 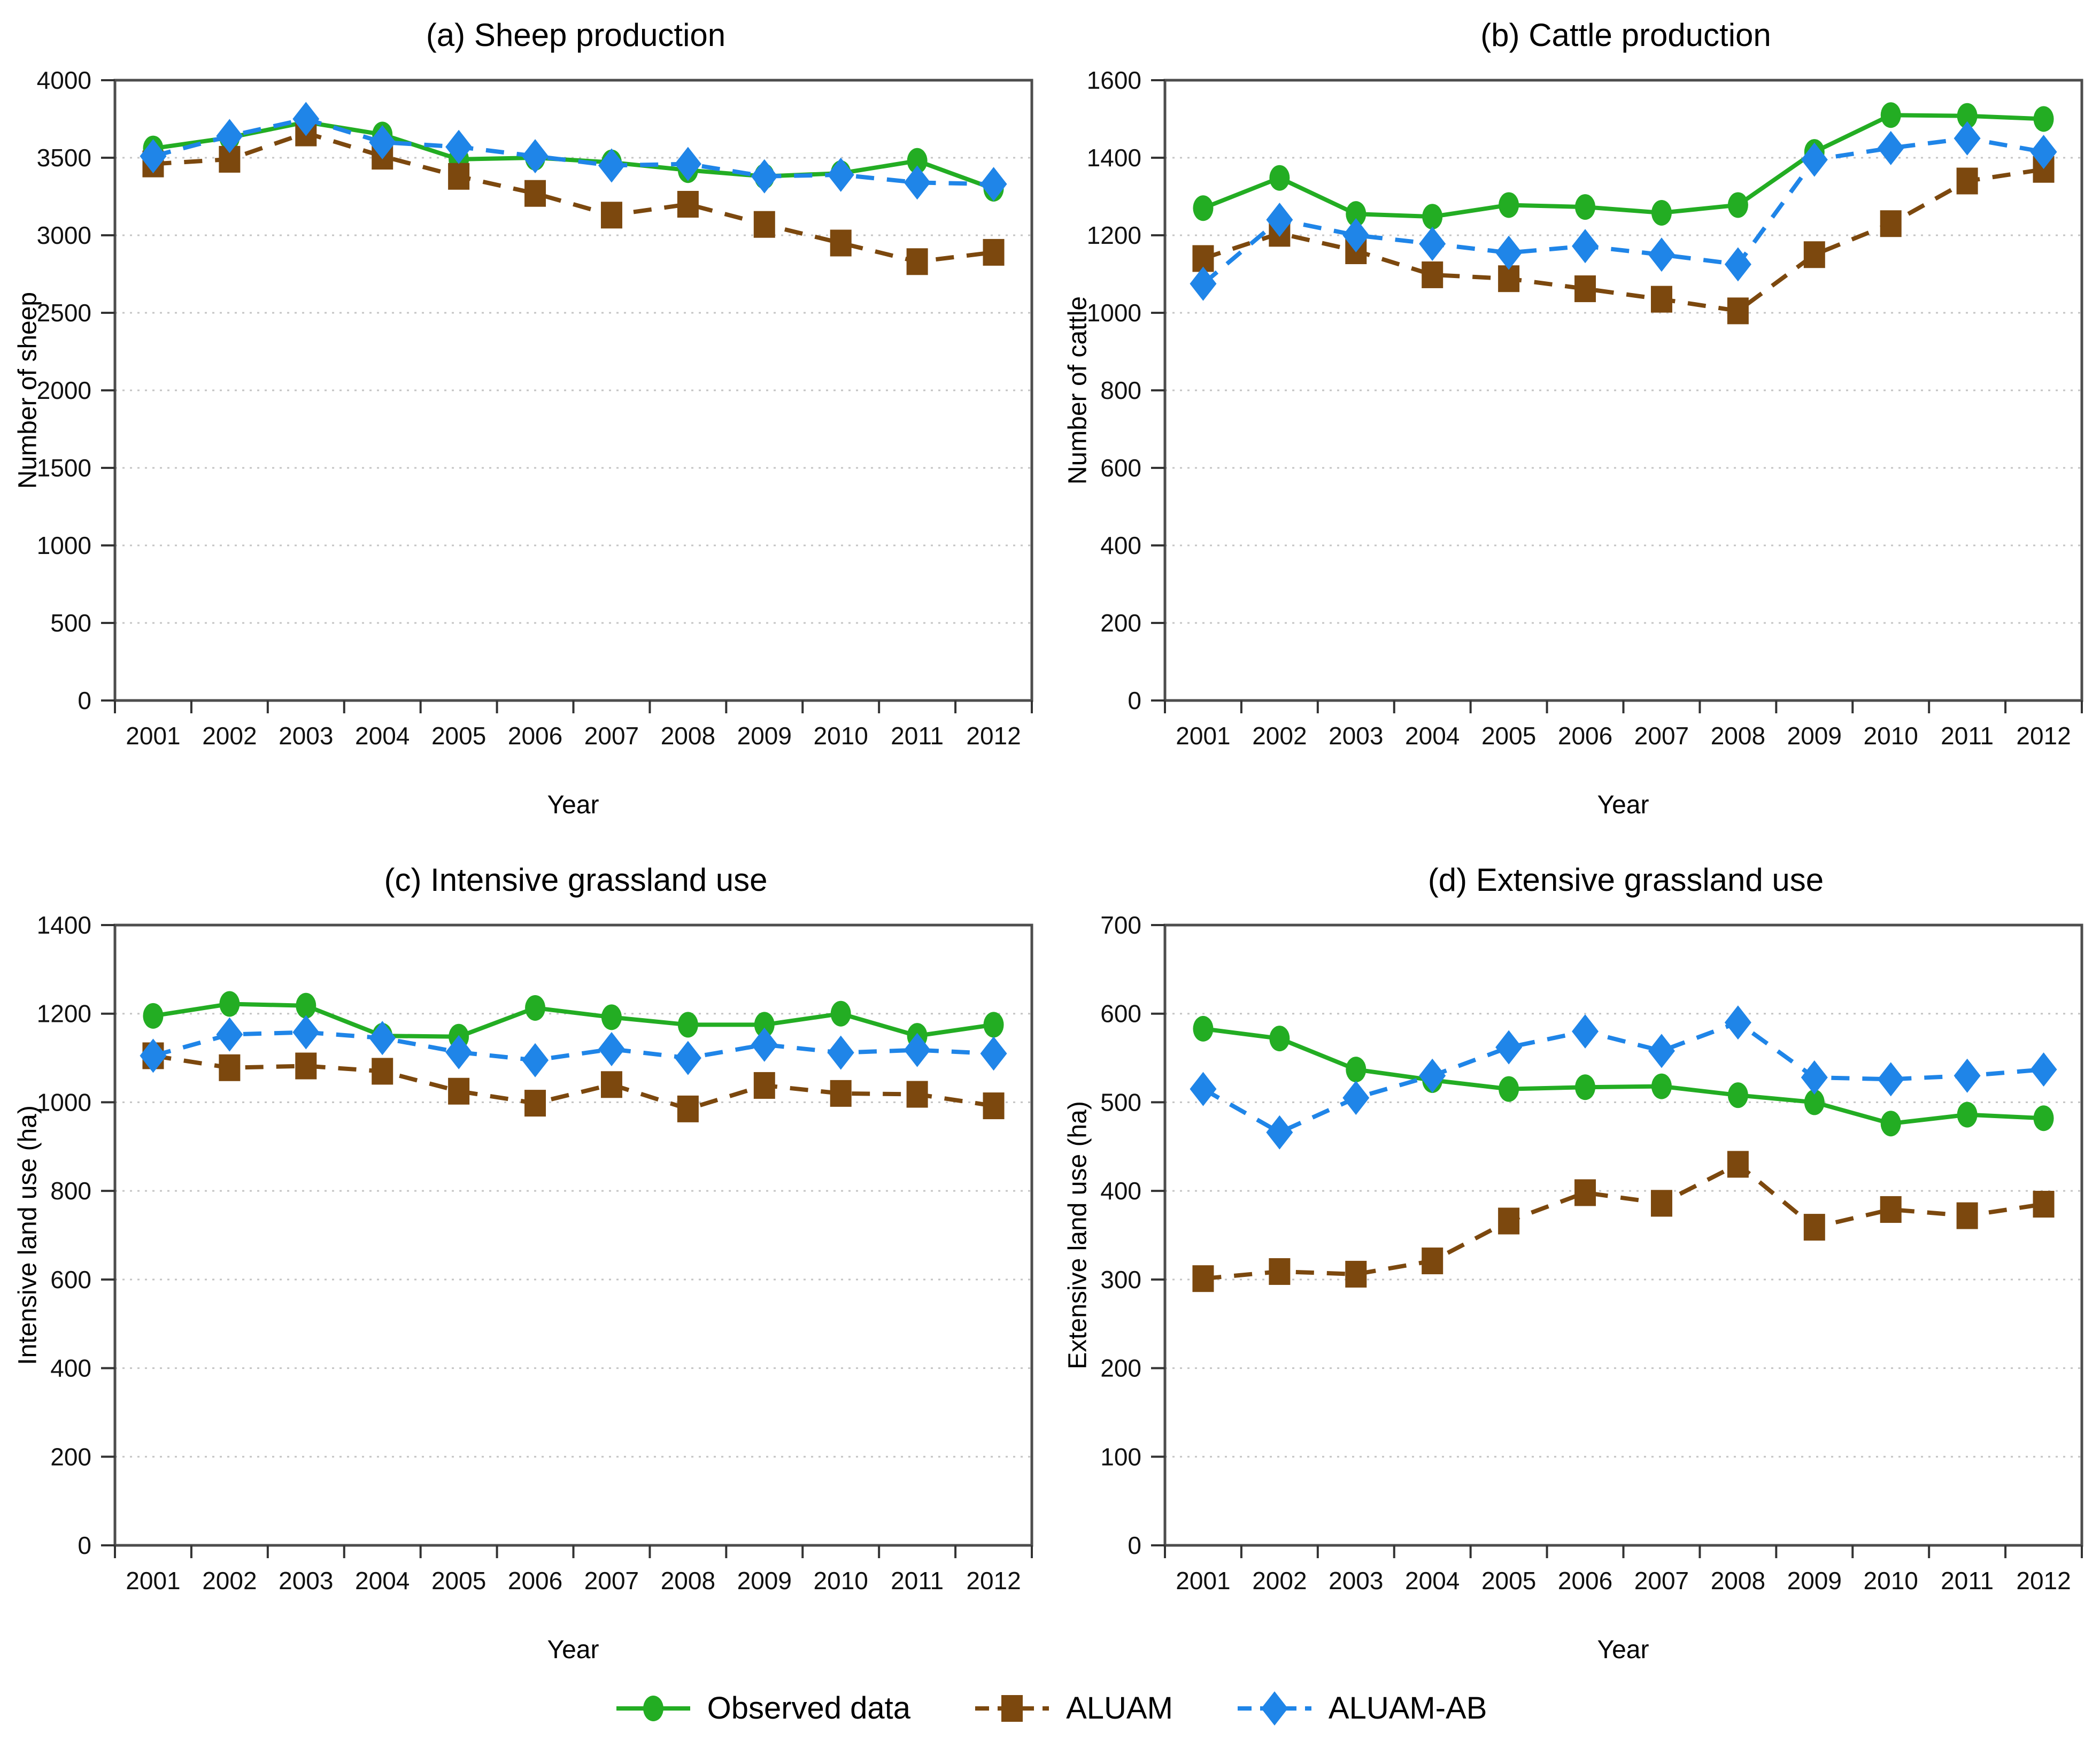 I want to click on legend-item-aluam-ab: ALUAM-AB, so click(x=1360, y=1708).